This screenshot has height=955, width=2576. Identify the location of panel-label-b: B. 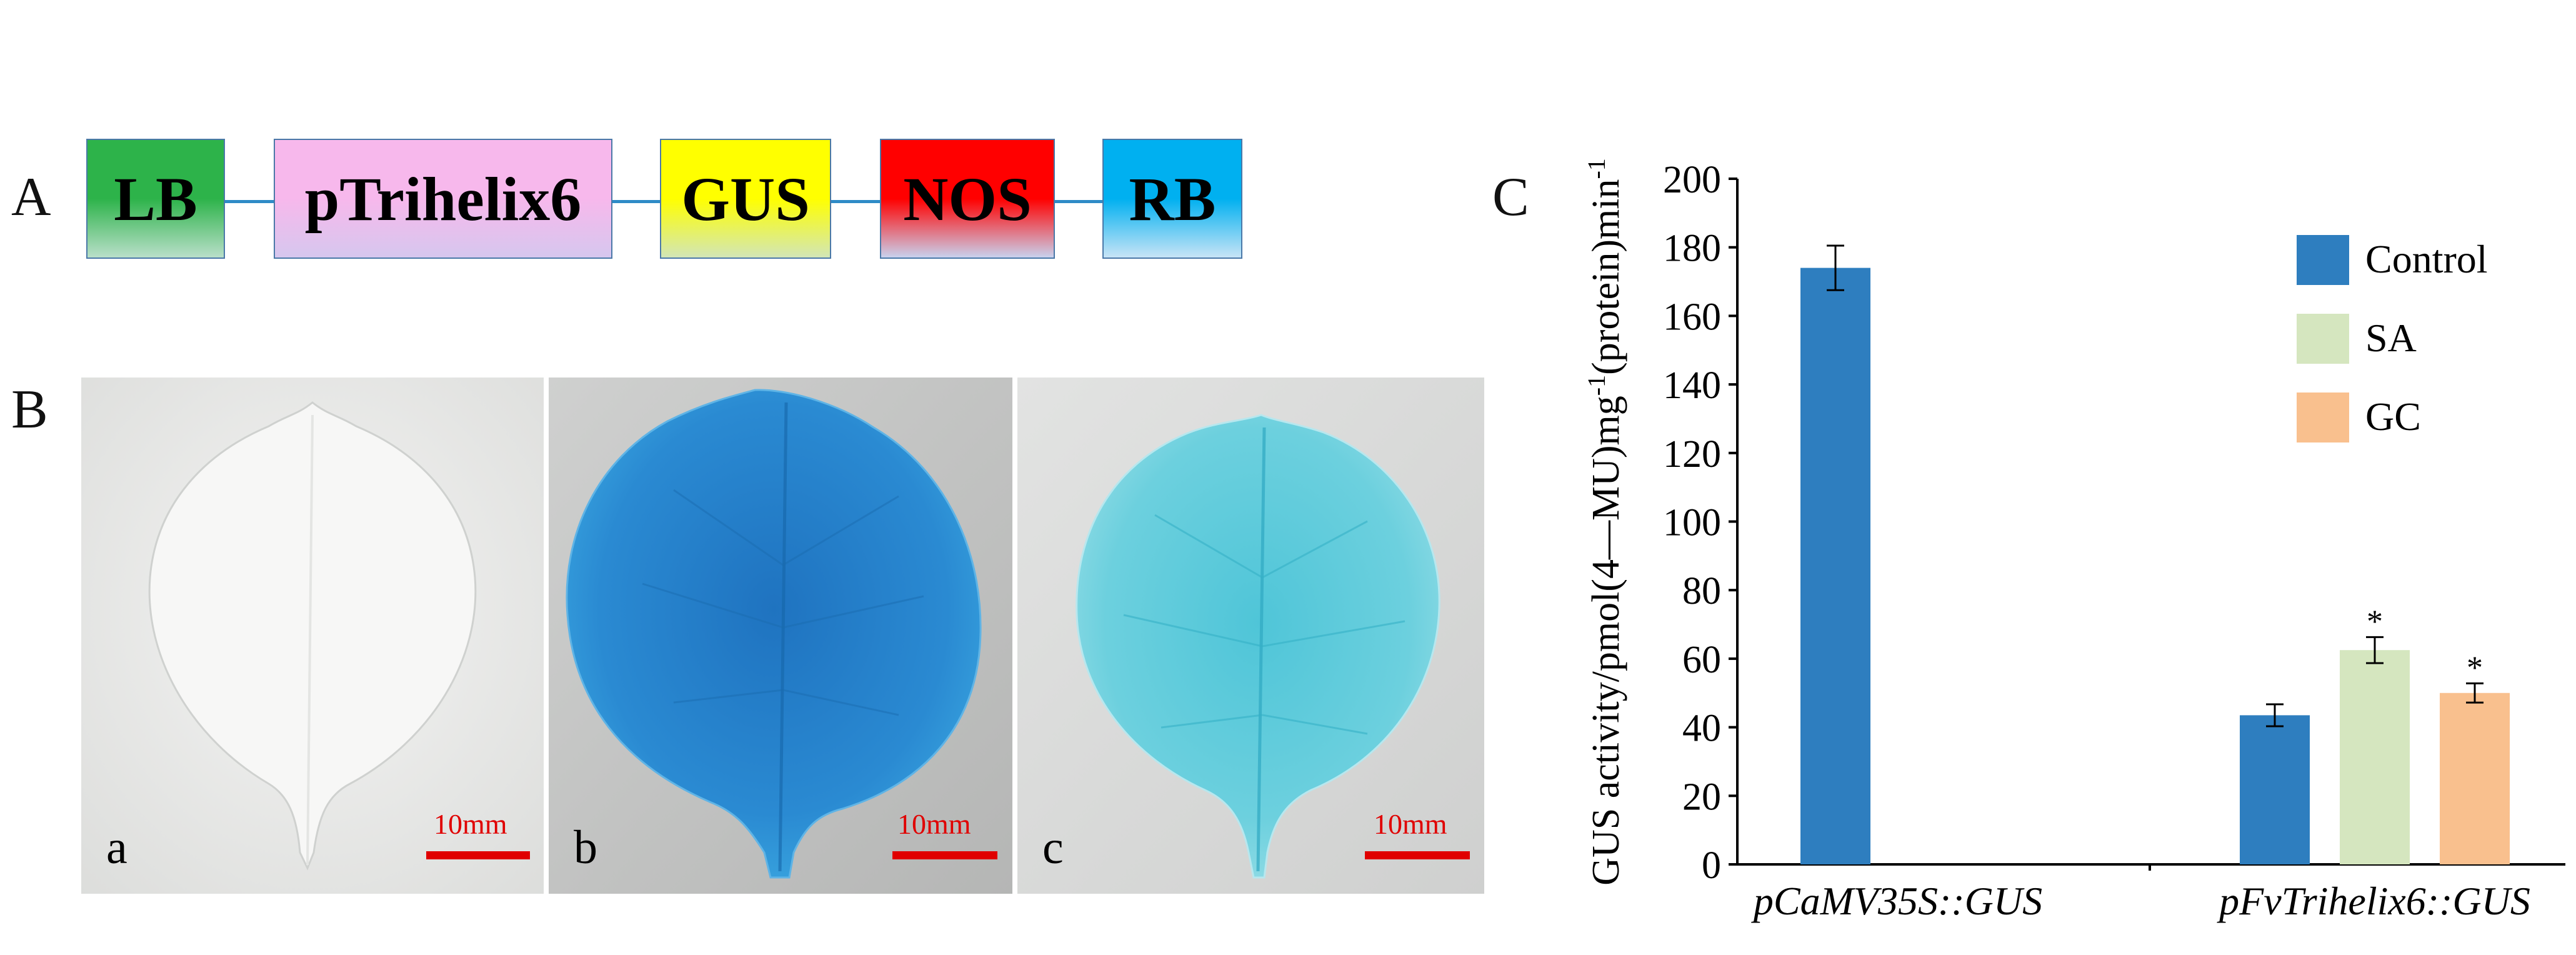
(29, 409).